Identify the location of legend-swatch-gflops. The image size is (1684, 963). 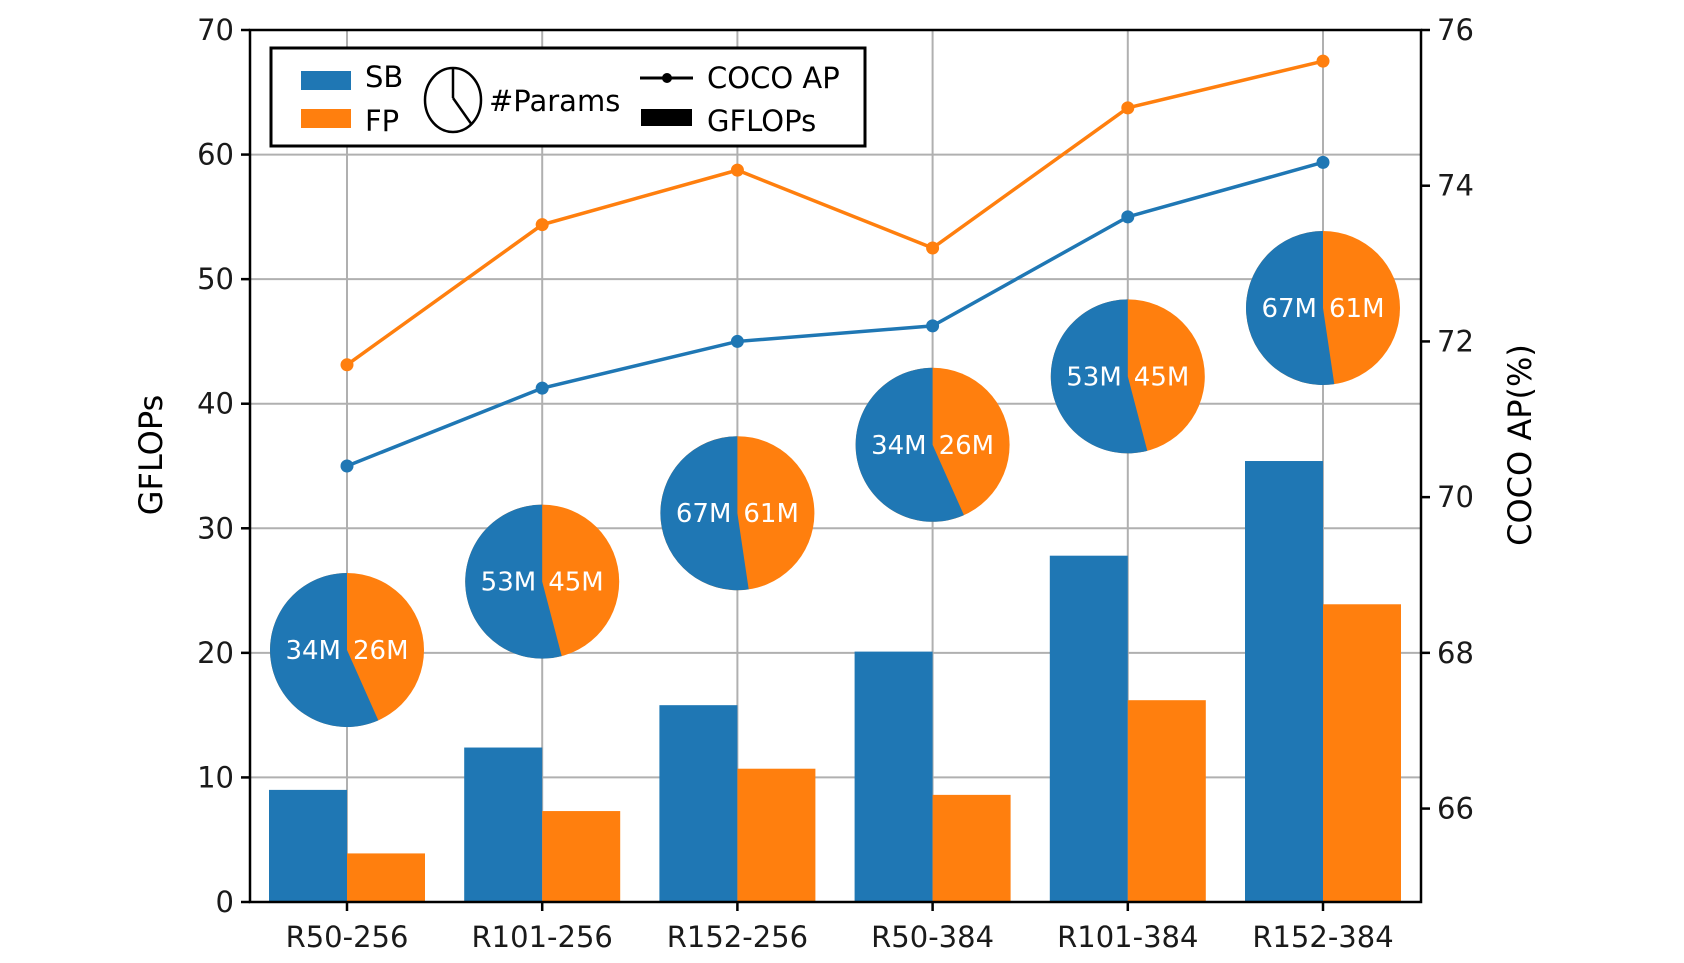
(666, 117).